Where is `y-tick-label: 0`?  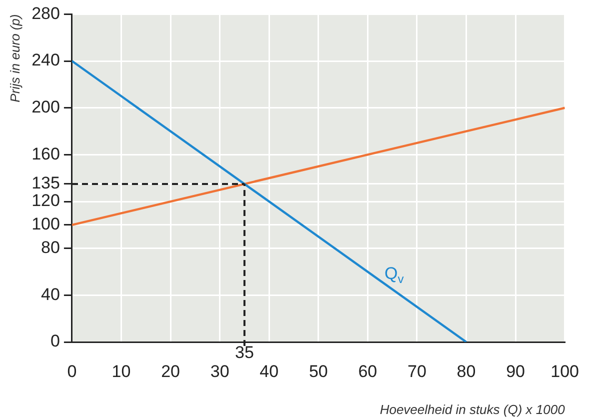 y-tick-label: 0 is located at coordinates (55, 341).